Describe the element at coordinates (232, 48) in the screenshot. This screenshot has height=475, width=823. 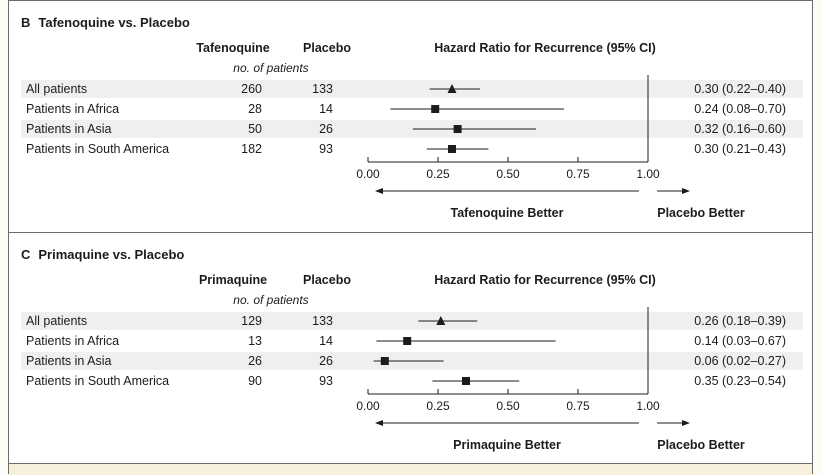
I see `column-header-treatment: Tafenoquine` at that location.